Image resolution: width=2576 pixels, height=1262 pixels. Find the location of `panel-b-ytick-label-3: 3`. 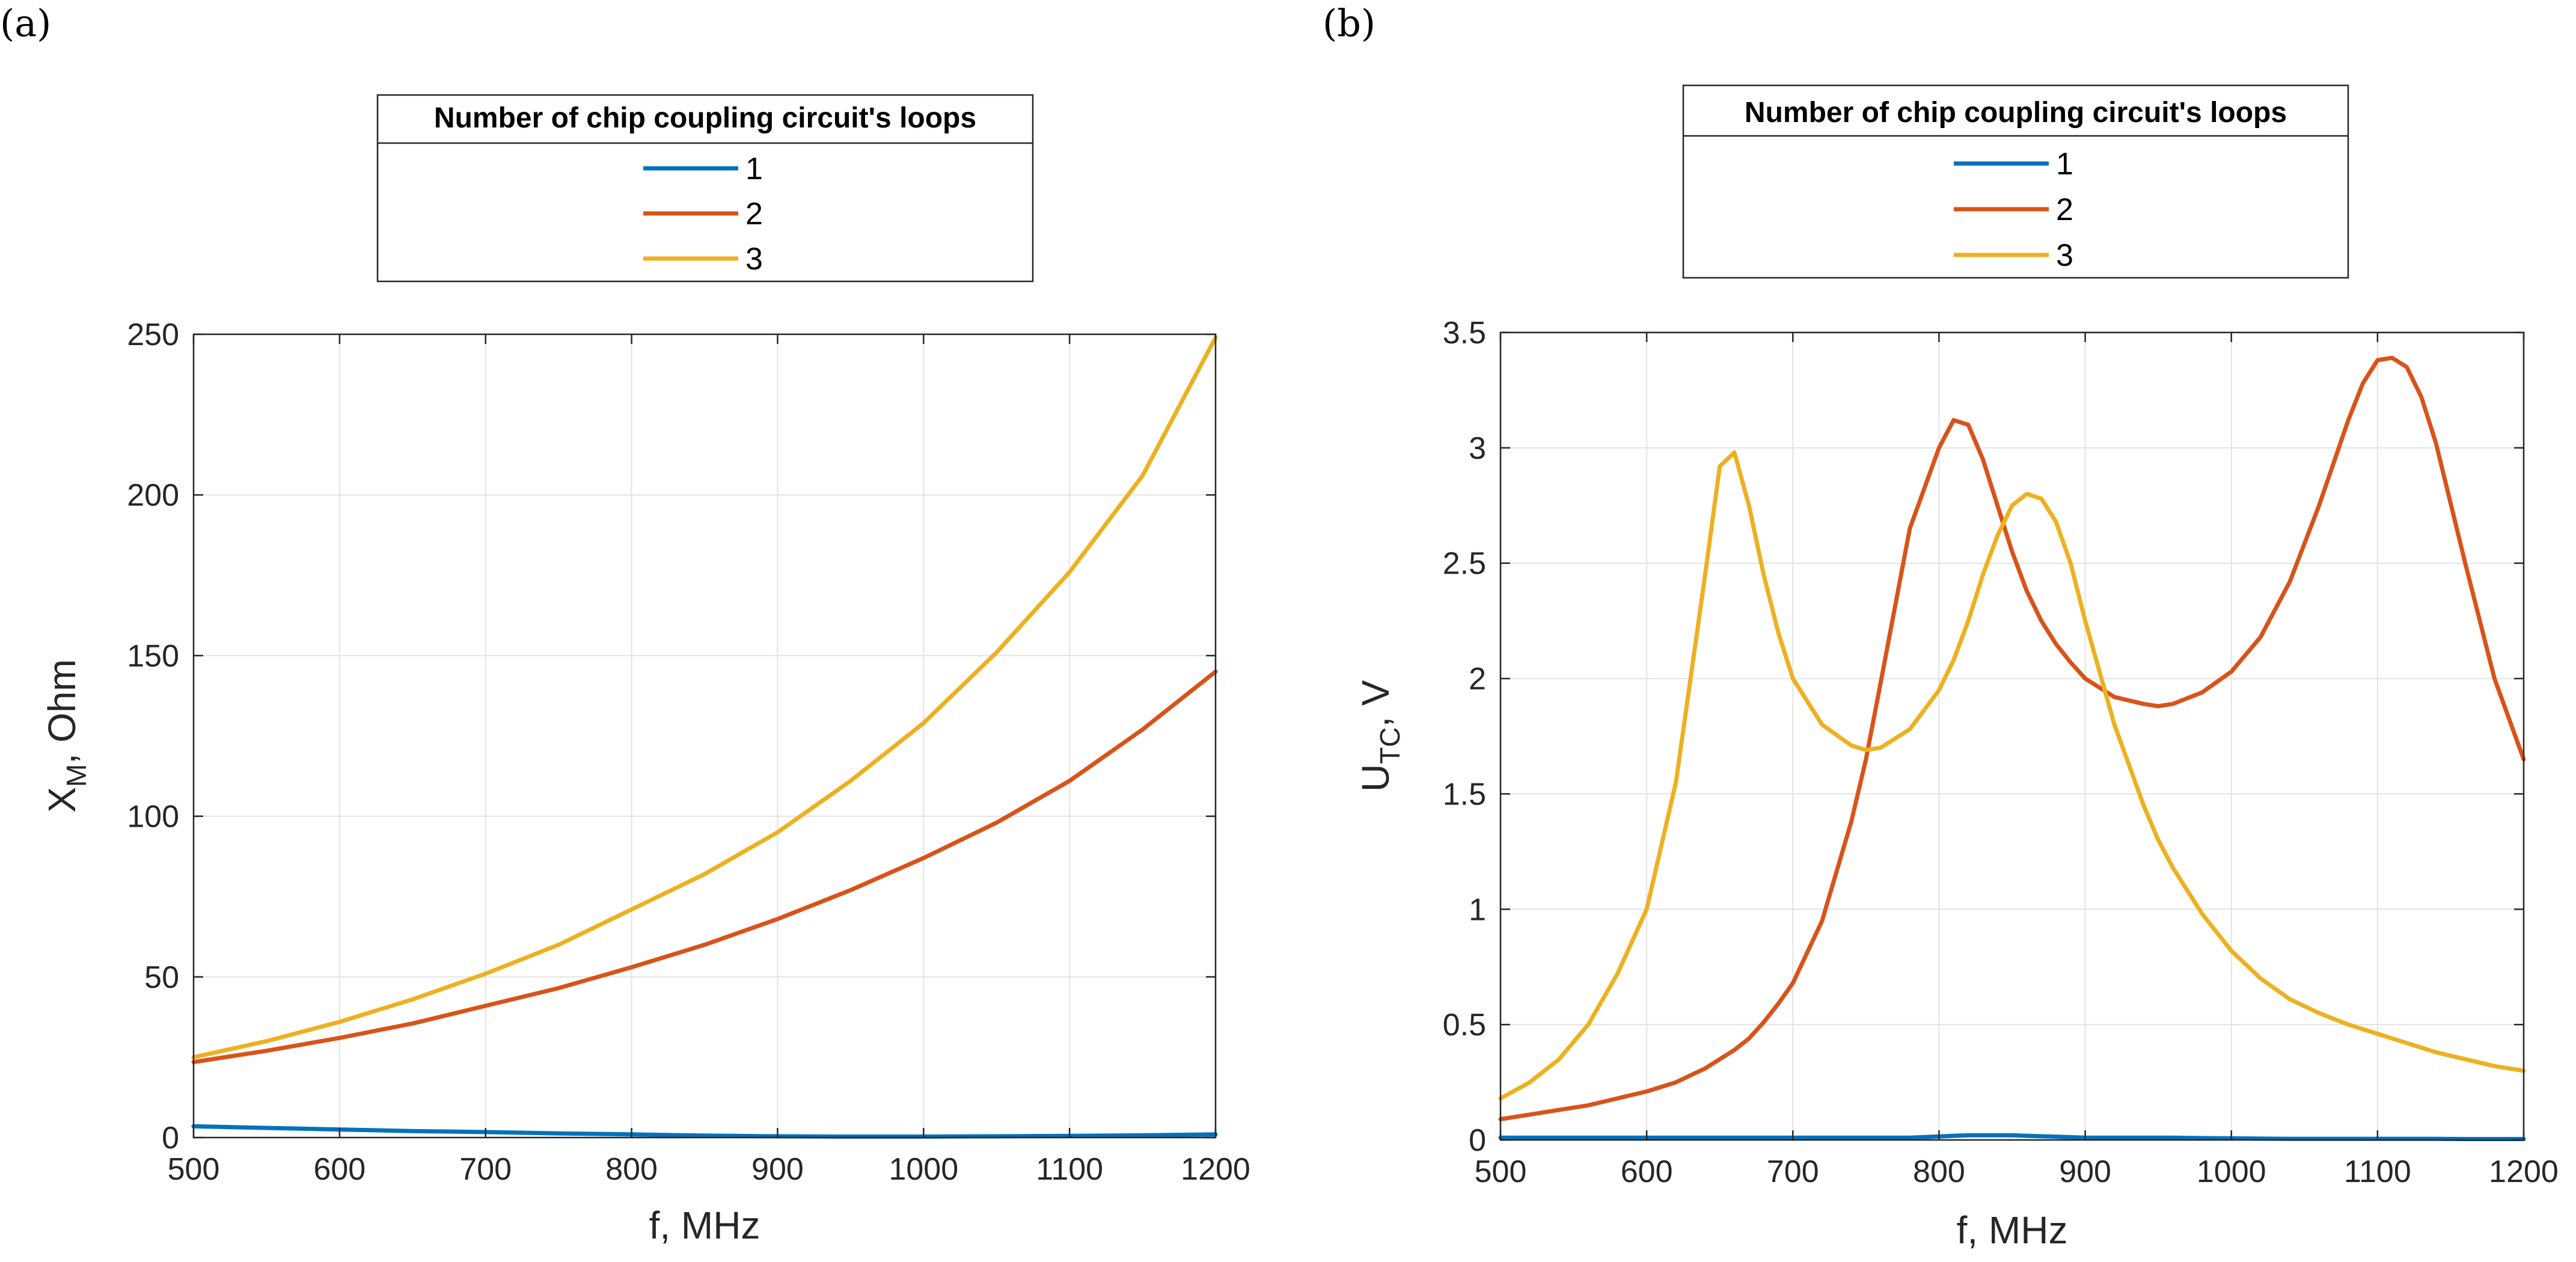

panel-b-ytick-label-3: 3 is located at coordinates (1477, 448).